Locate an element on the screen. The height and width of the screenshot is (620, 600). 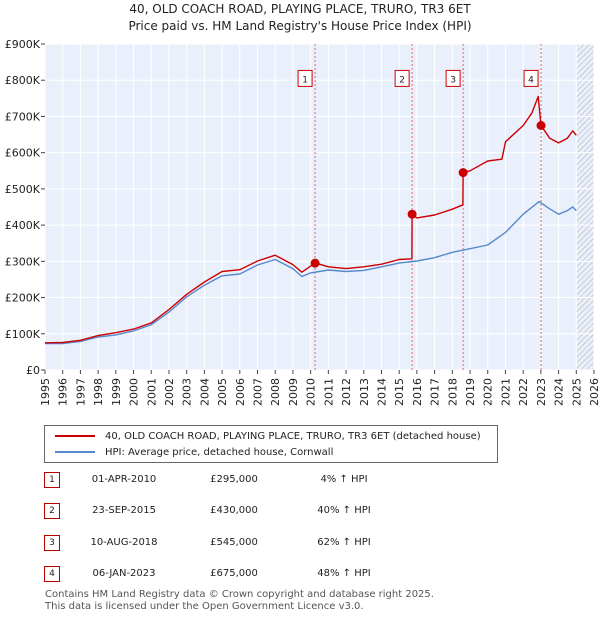
x-tick-label: 2007 is located at coordinates (258, 392).